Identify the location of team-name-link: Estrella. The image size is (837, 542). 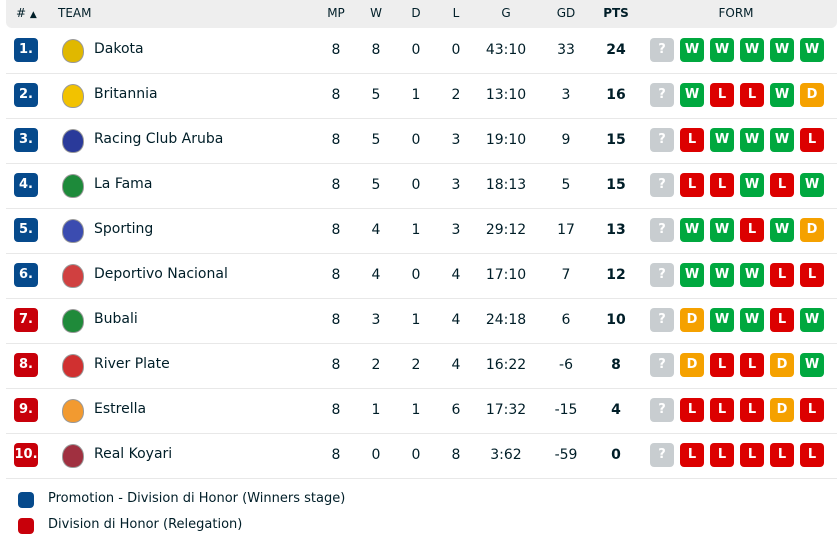
(120, 409).